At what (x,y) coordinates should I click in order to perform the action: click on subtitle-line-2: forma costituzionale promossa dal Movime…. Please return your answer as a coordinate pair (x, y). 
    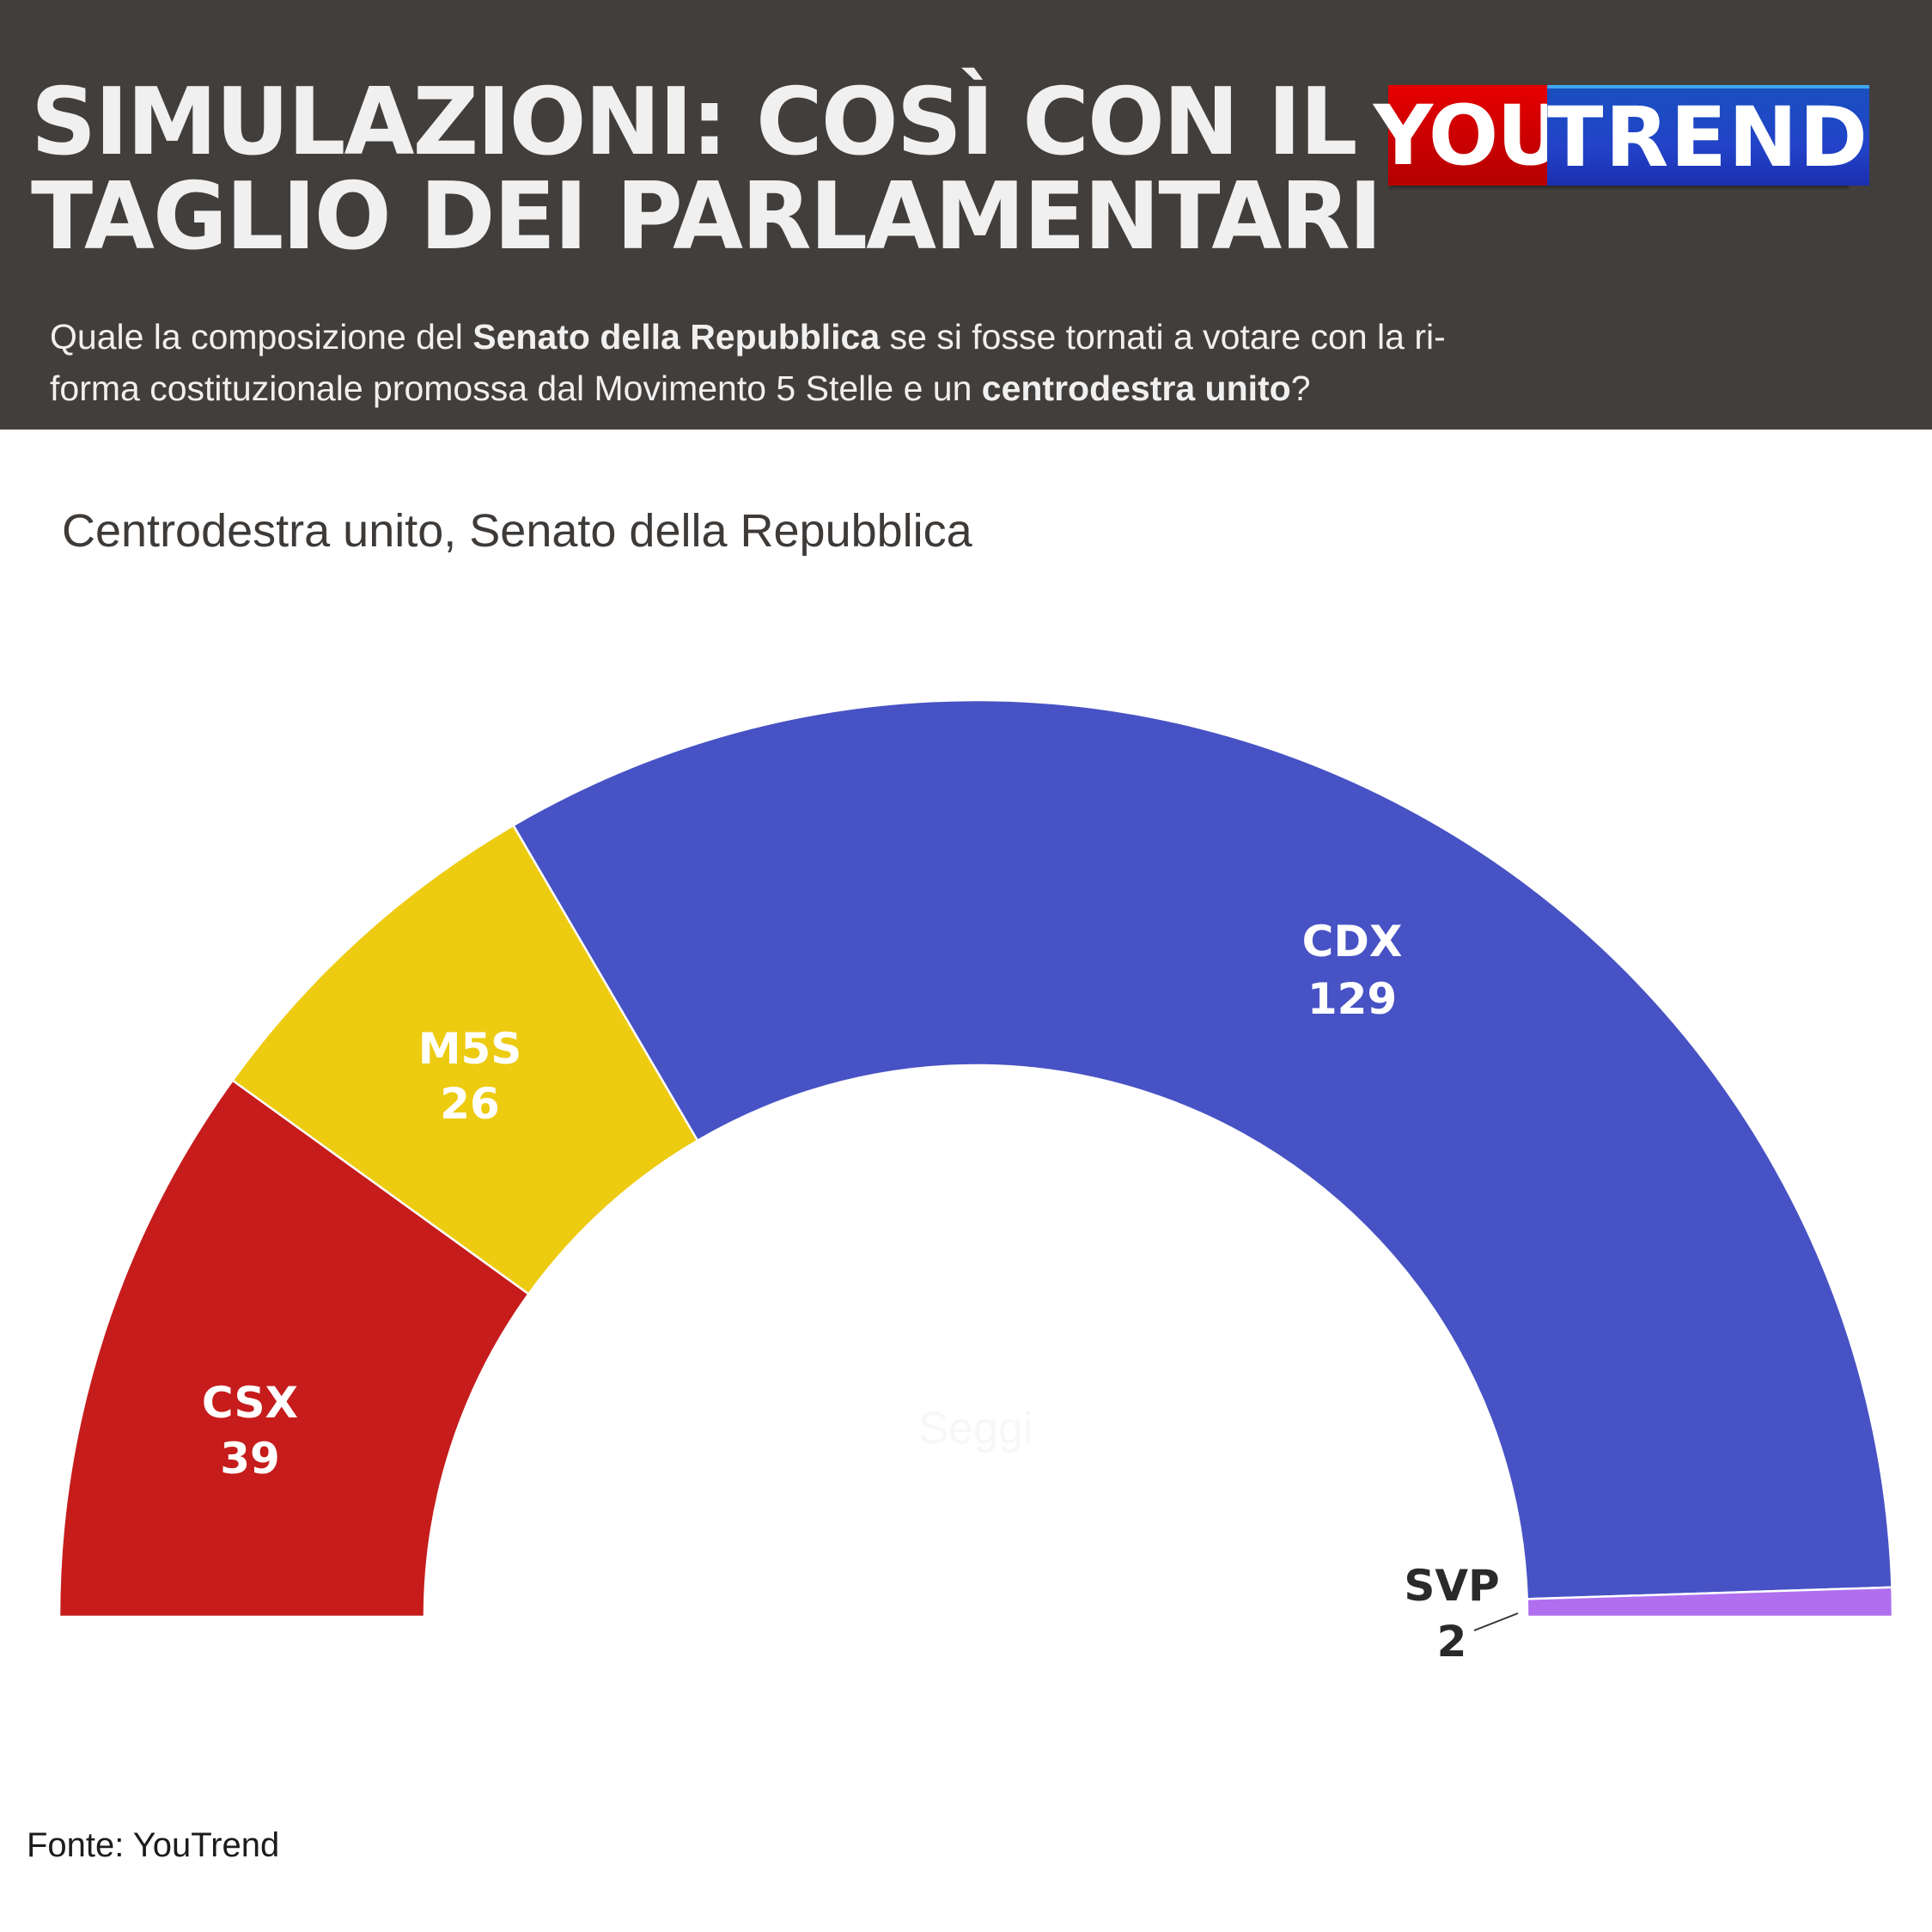
    Looking at the image, I should click on (952, 388).